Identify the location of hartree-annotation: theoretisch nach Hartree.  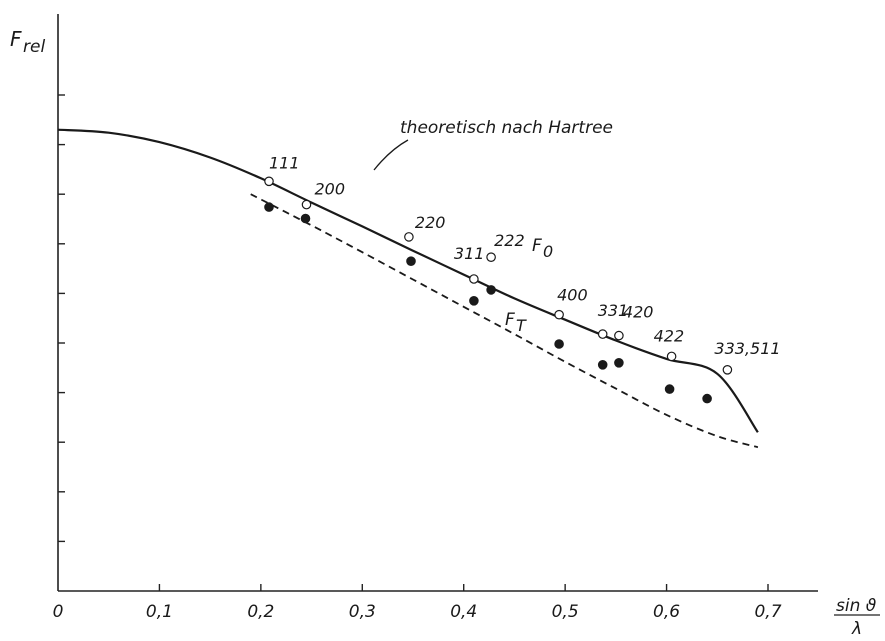
(506, 128).